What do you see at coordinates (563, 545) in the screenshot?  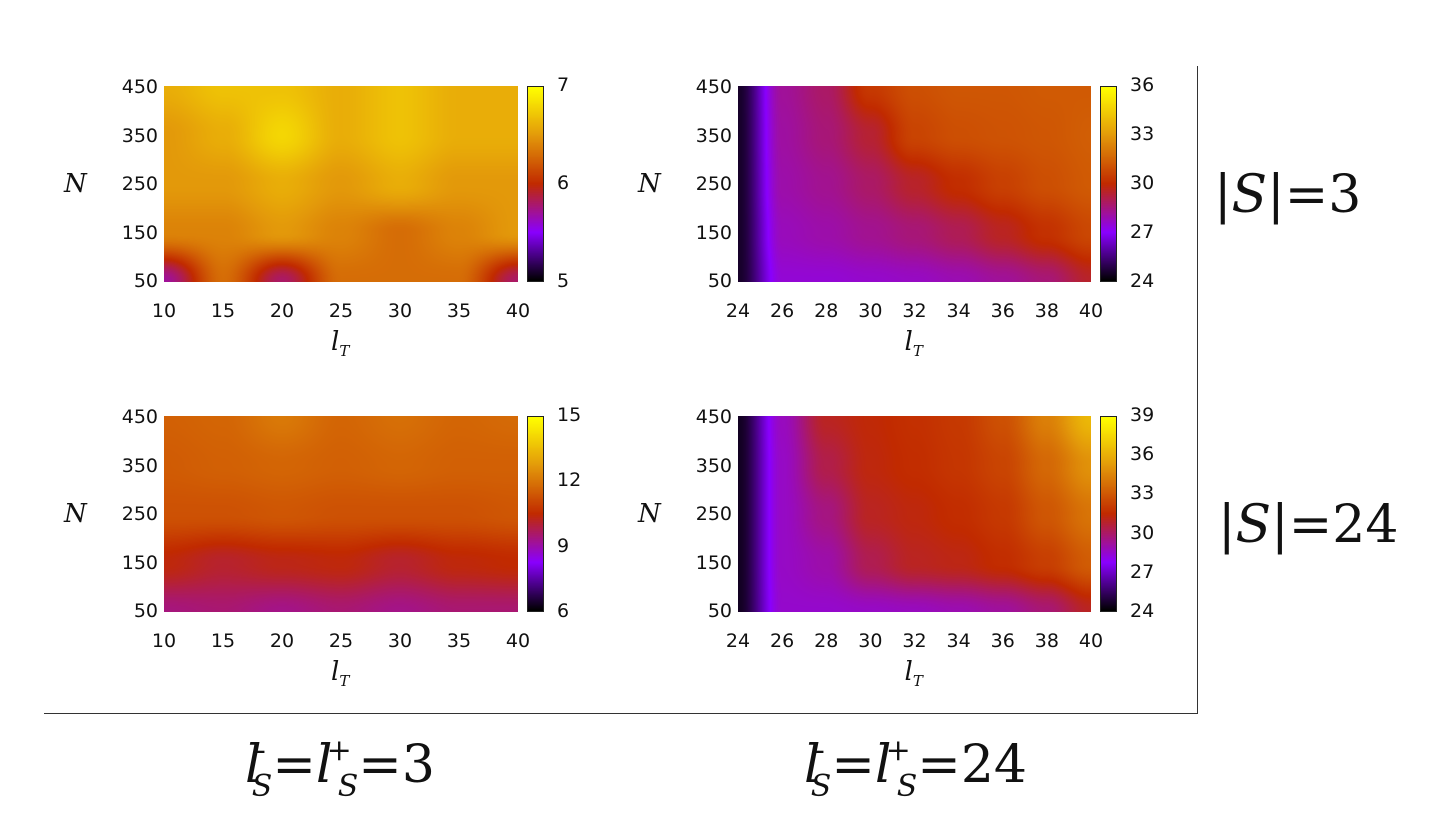 I see `colorbar-tick-label: 9` at bounding box center [563, 545].